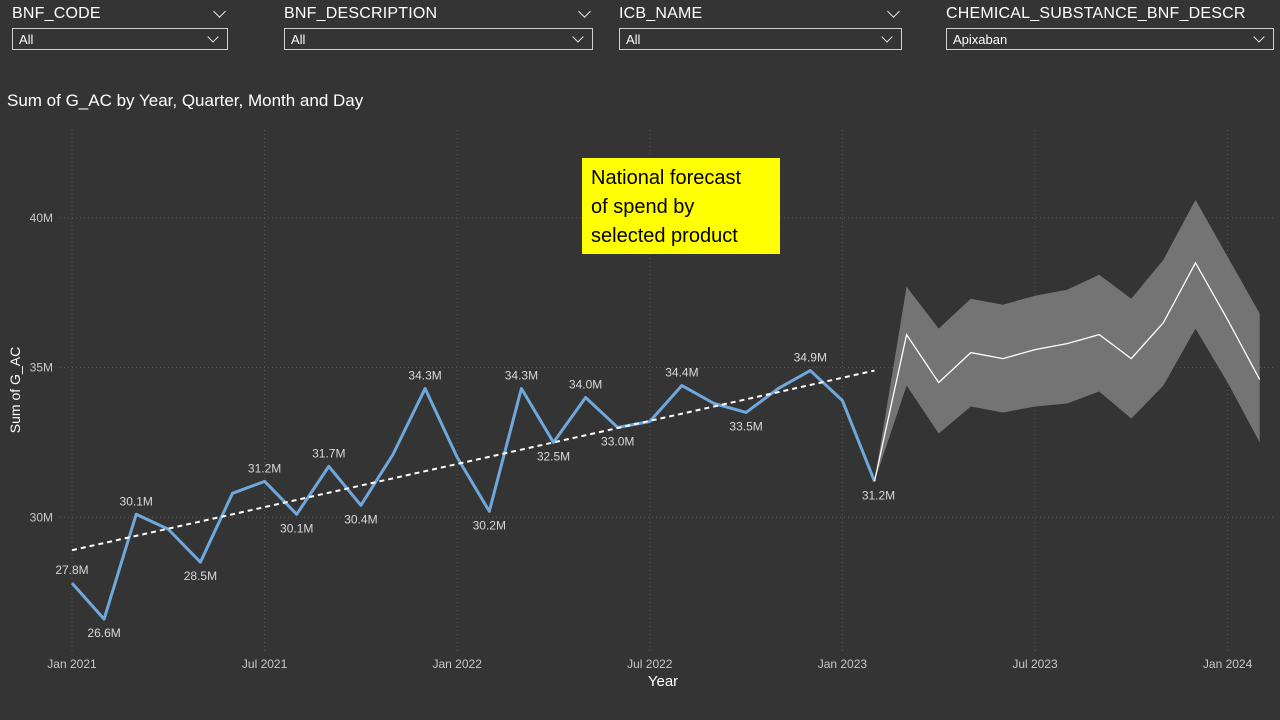 The width and height of the screenshot is (1280, 720). I want to click on note-line: National forecast, so click(666, 178).